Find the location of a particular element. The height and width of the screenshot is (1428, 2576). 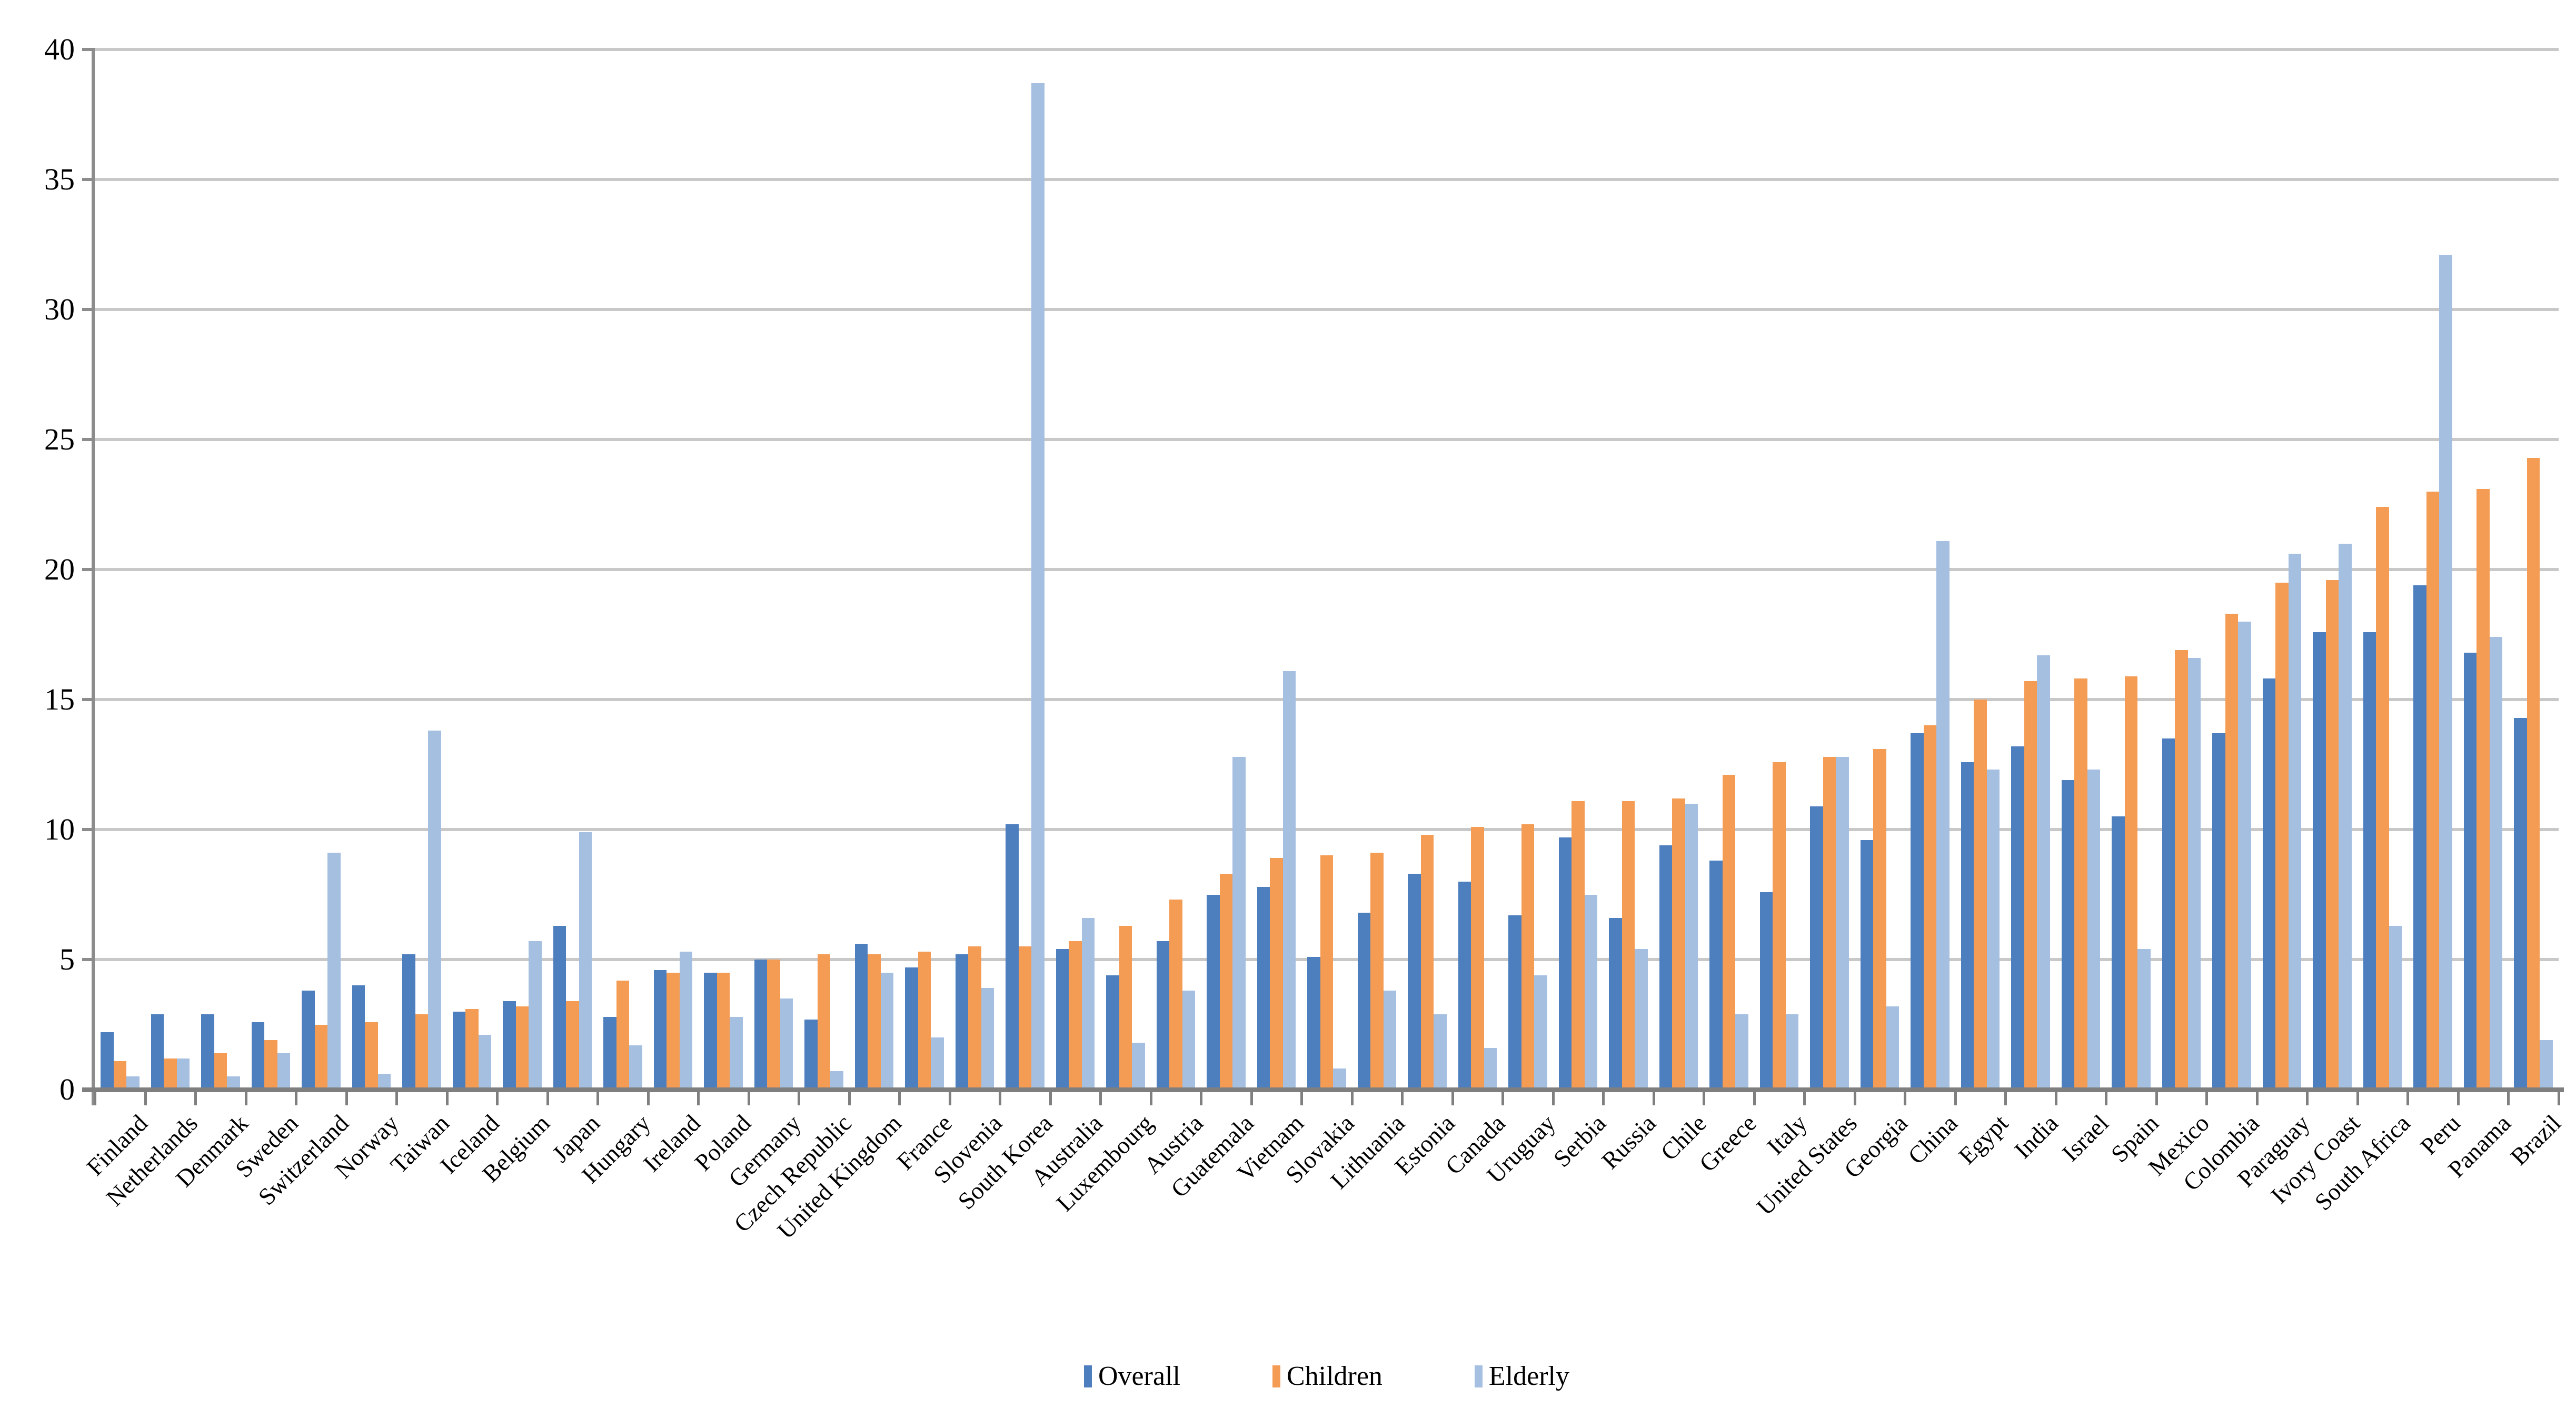

y-tick-label: 10 is located at coordinates (59, 829).